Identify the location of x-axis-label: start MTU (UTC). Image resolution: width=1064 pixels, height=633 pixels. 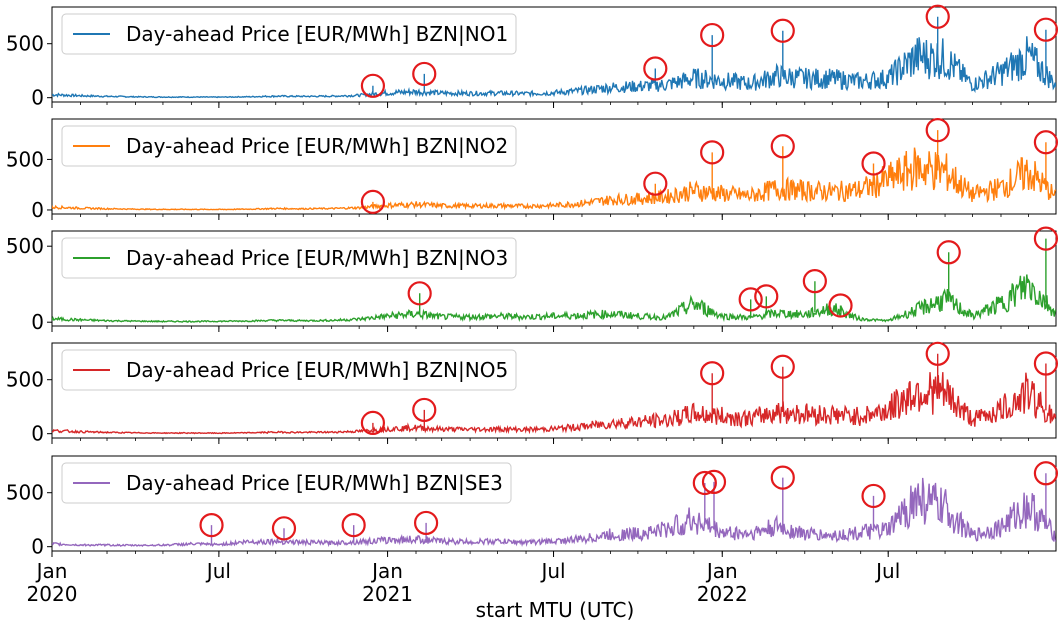
(555, 610).